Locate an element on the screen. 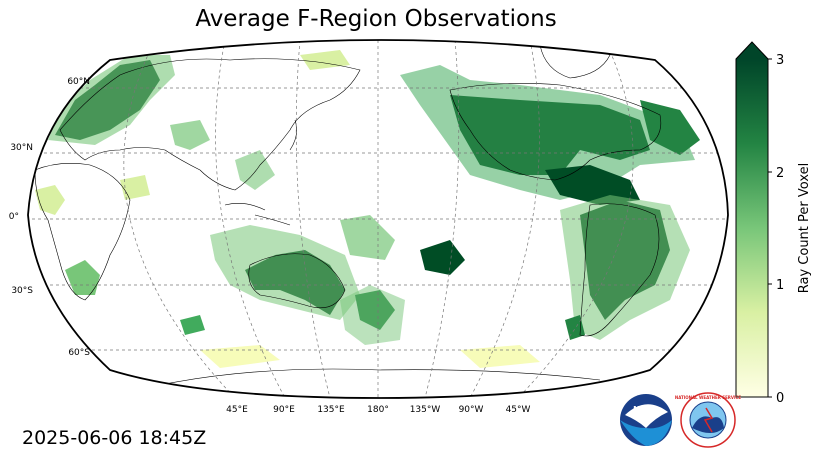 The width and height of the screenshot is (820, 461). lon-label: 45°W is located at coordinates (518, 410).